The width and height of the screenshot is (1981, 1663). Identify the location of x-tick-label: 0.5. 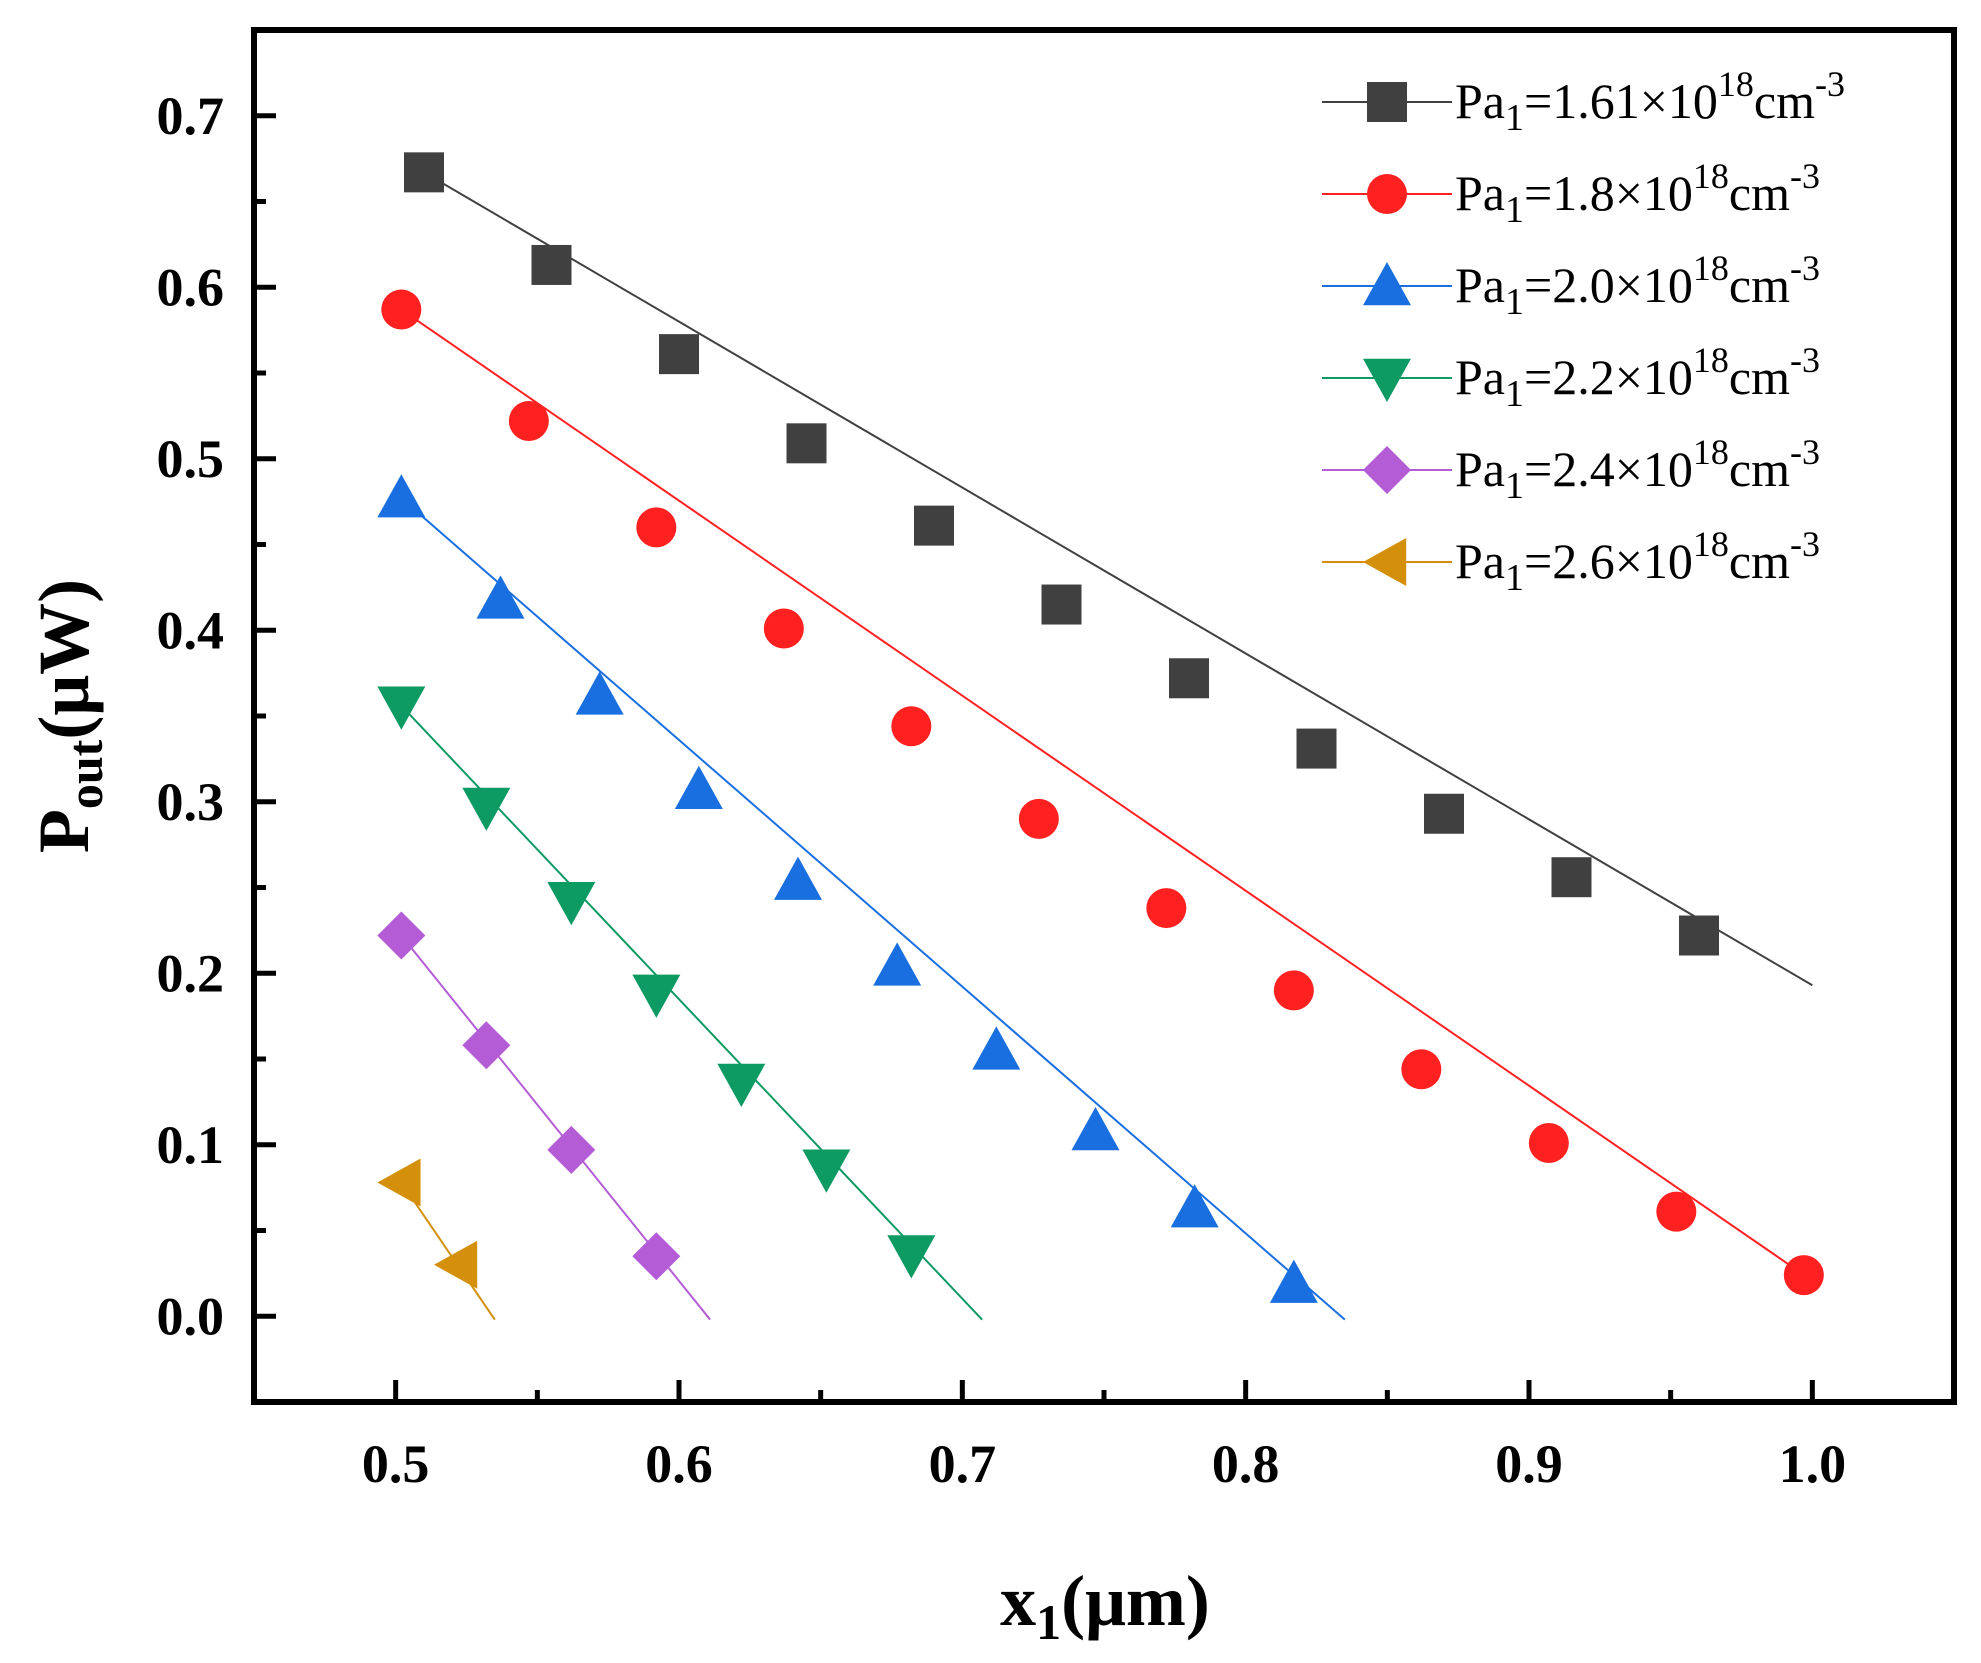
(396, 1464).